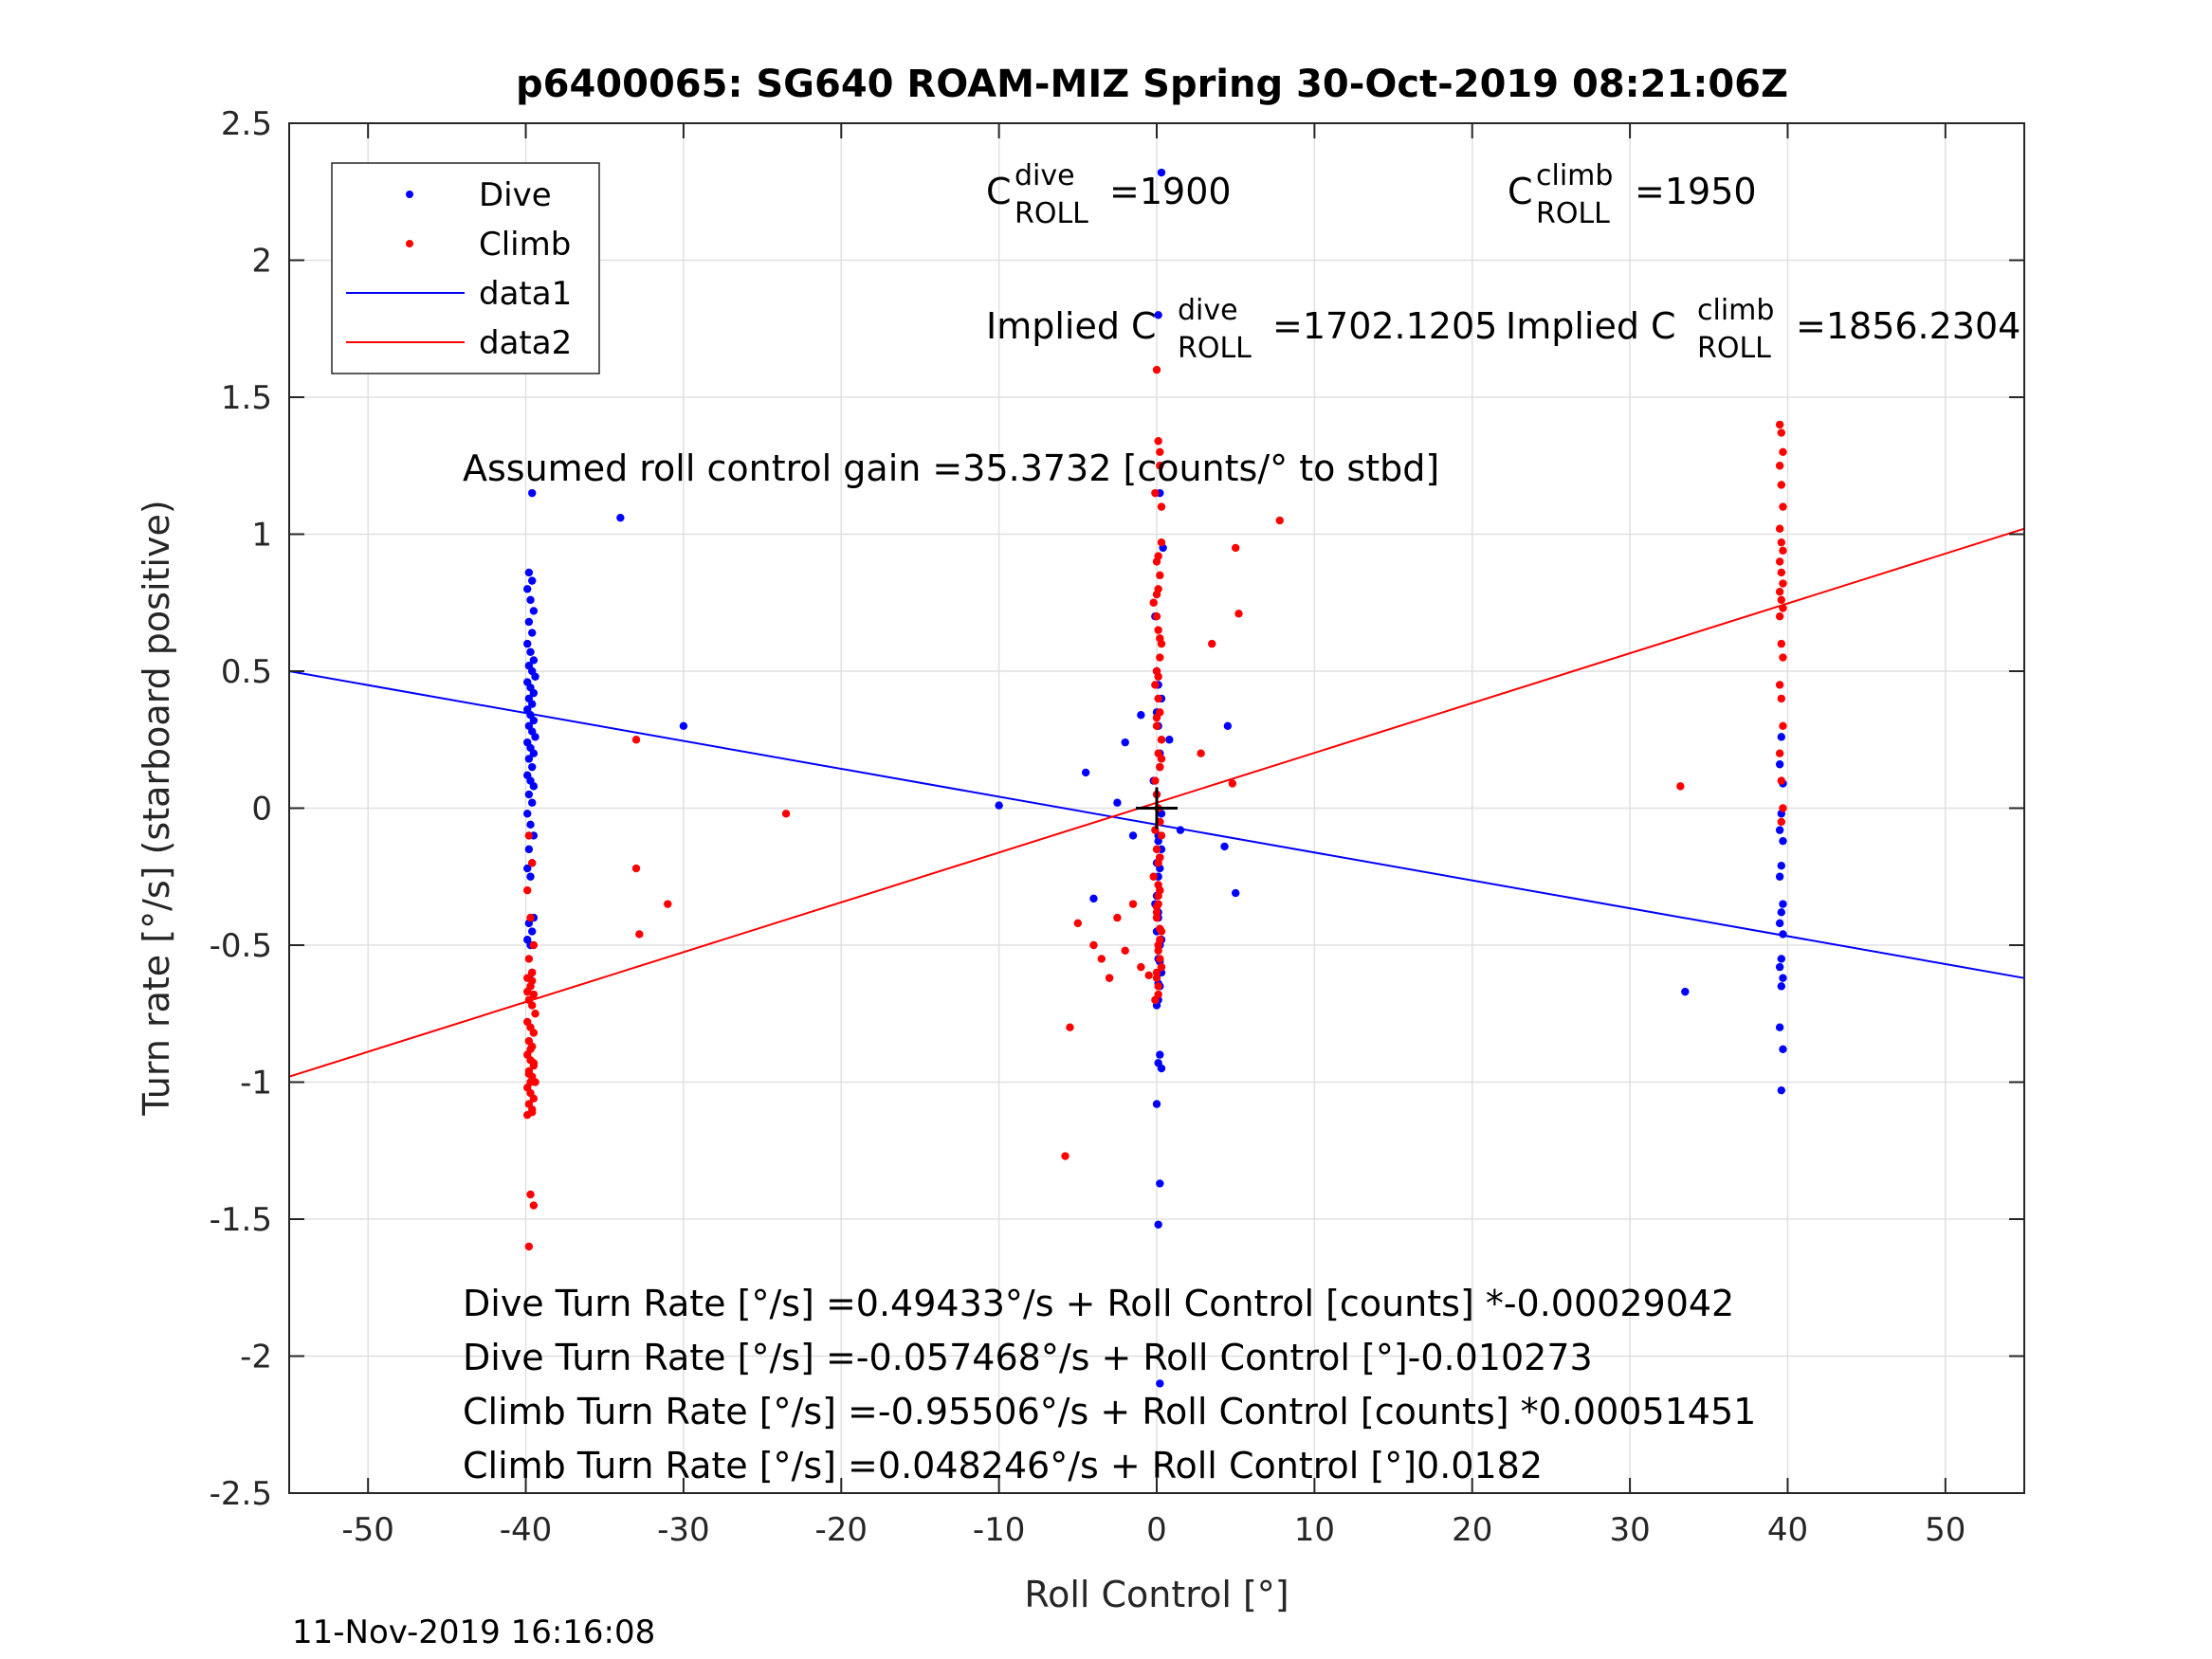 The width and height of the screenshot is (2212, 1659). What do you see at coordinates (1629, 1530) in the screenshot?
I see `x-tick-label: 30` at bounding box center [1629, 1530].